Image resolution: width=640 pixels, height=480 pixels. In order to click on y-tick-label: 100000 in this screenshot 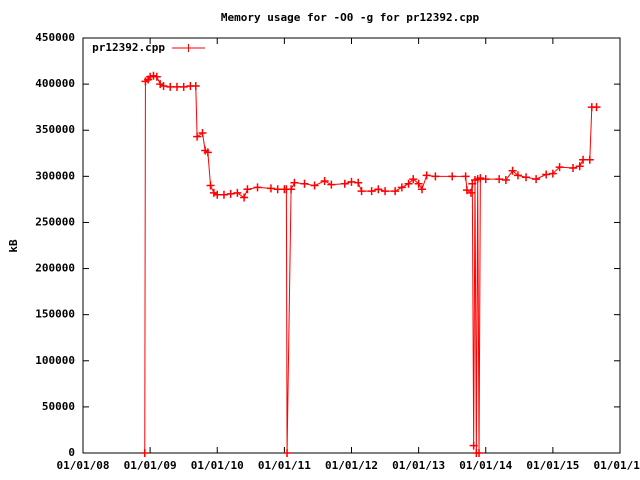, I will do `click(55, 360)`.